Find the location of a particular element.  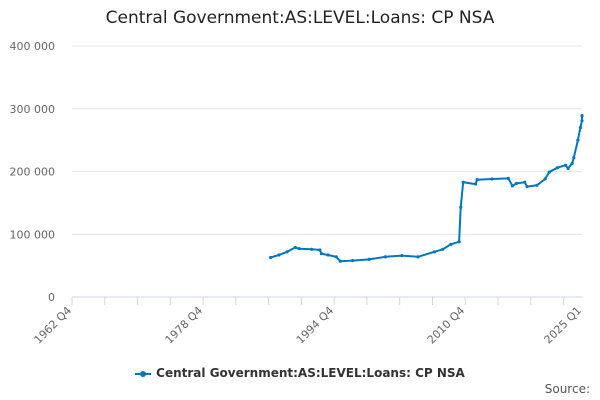

y-tick-label: 400 000 is located at coordinates (33, 46).